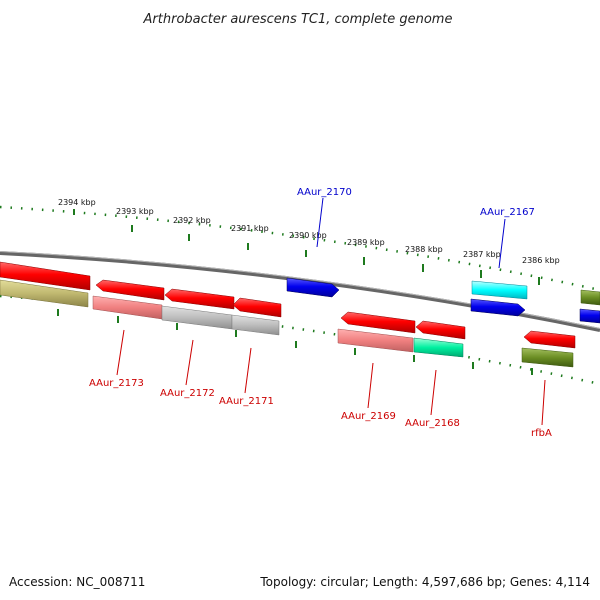 Image resolution: width=600 pixels, height=600 pixels. I want to click on gene-label-aaur-2171: AAur_2171, so click(246, 401).